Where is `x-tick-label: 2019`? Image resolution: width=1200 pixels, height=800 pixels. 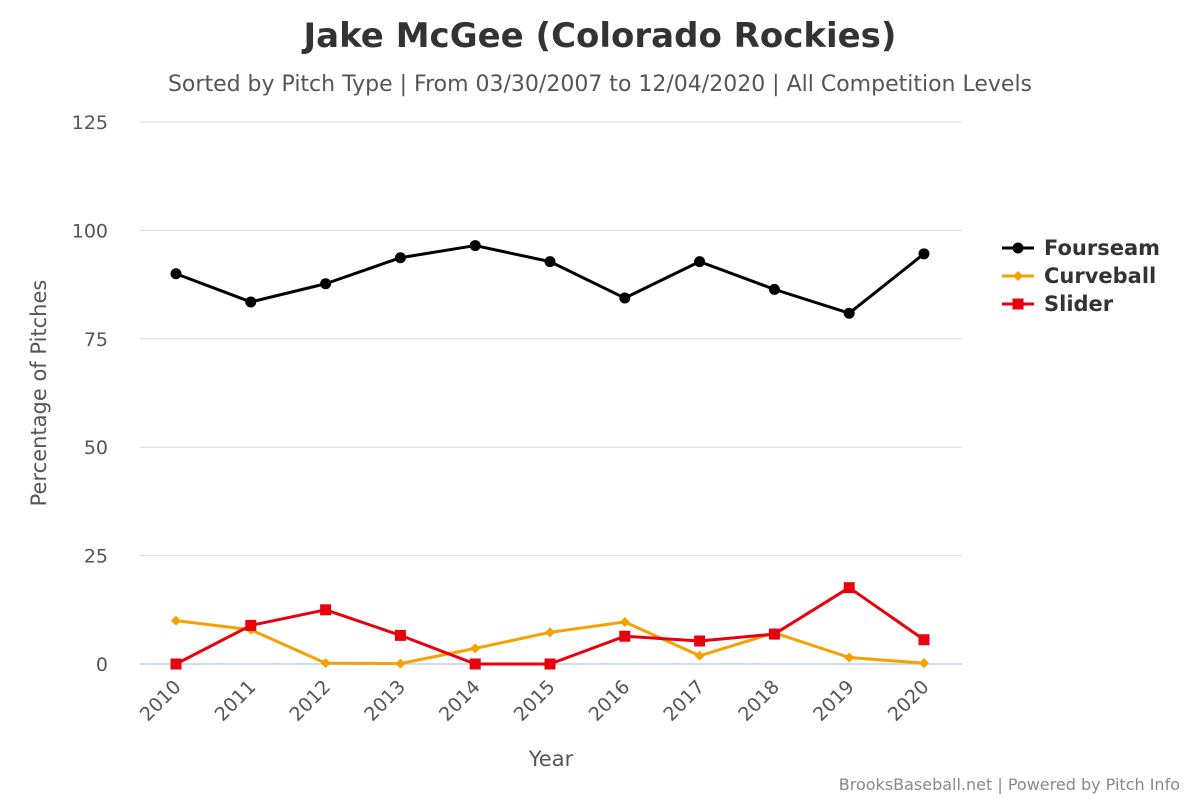 x-tick-label: 2019 is located at coordinates (834, 701).